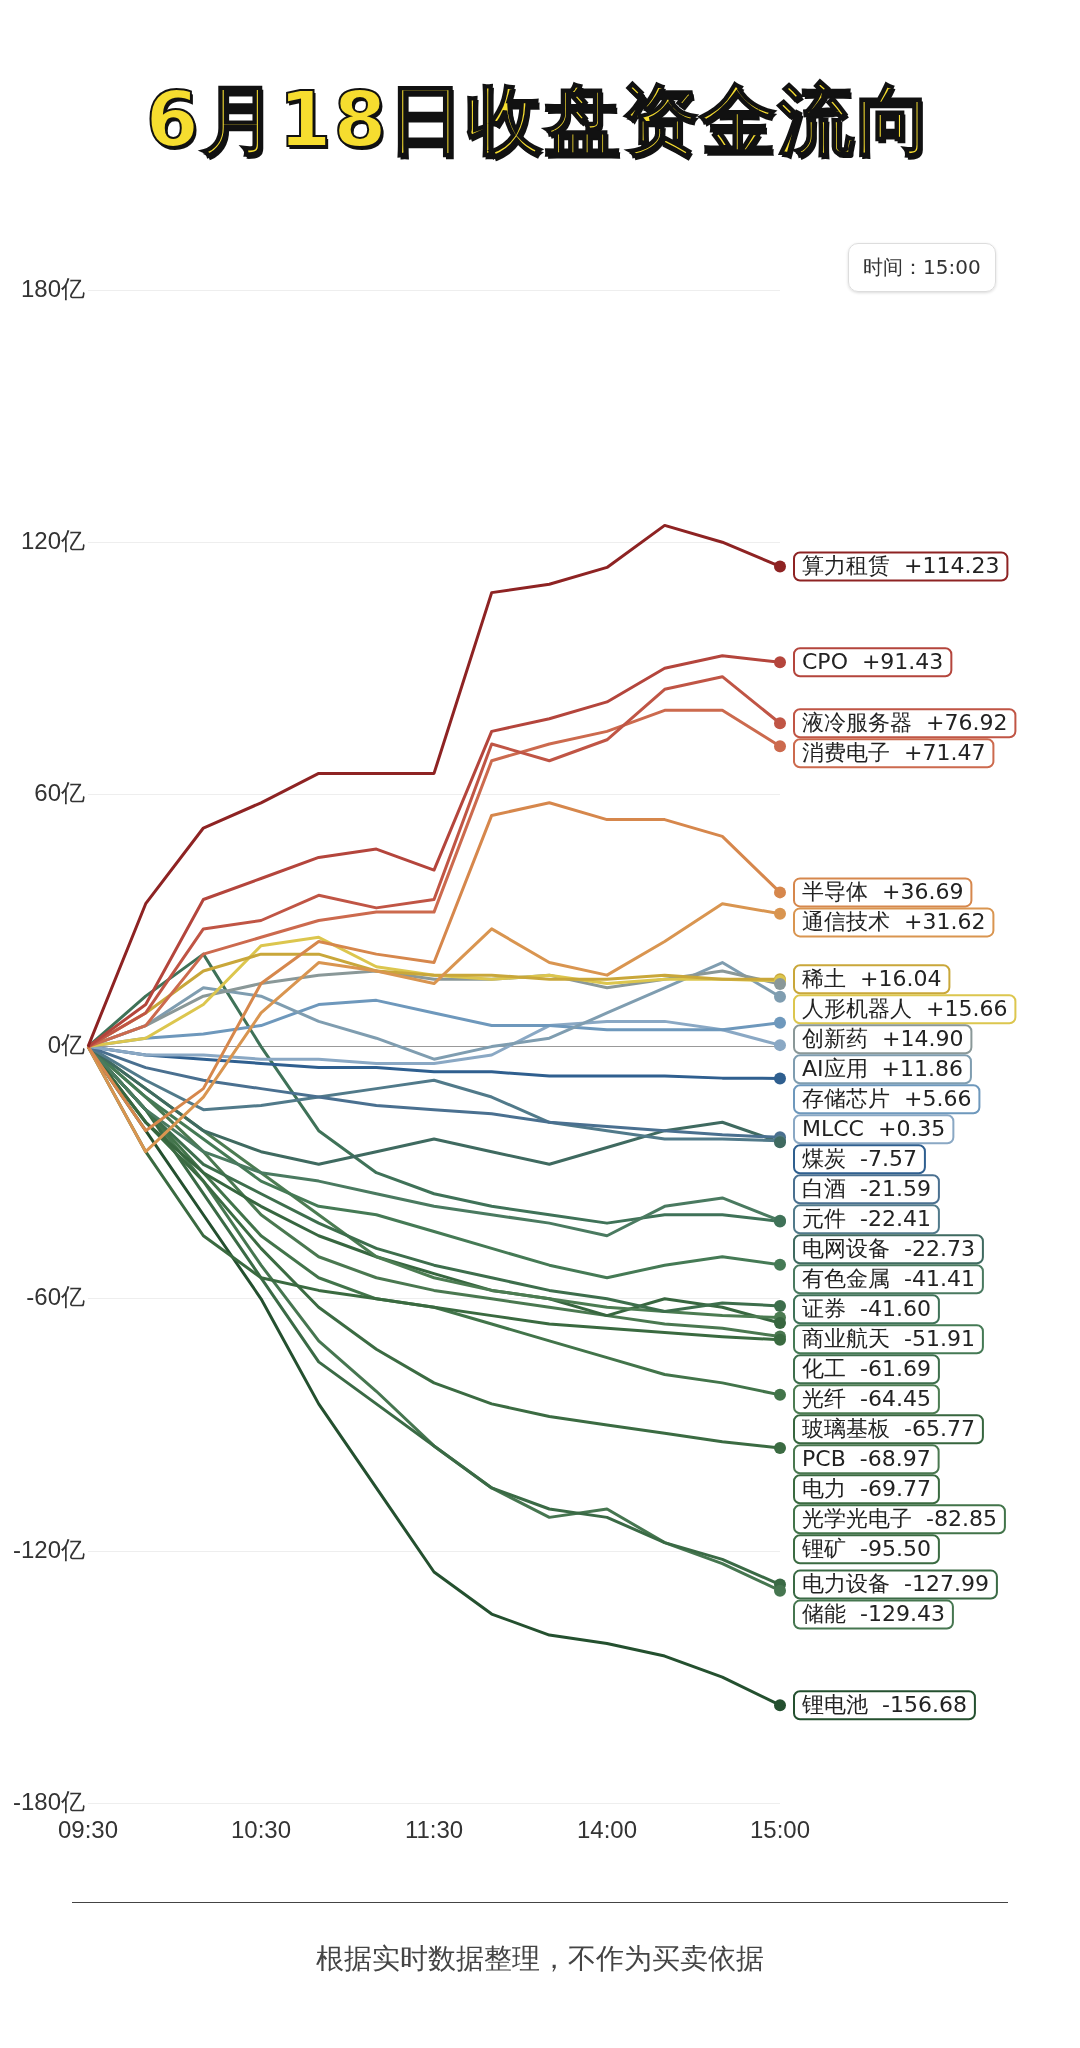 The image size is (1080, 2048). I want to click on text: 电力设备 -127.99, so click(895, 1584).